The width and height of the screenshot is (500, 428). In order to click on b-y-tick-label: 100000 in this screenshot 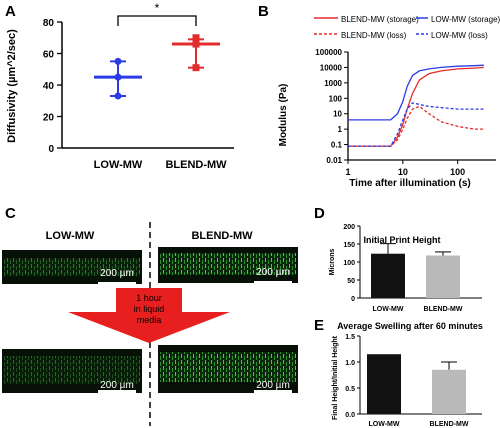, I will do `click(328, 52)`.